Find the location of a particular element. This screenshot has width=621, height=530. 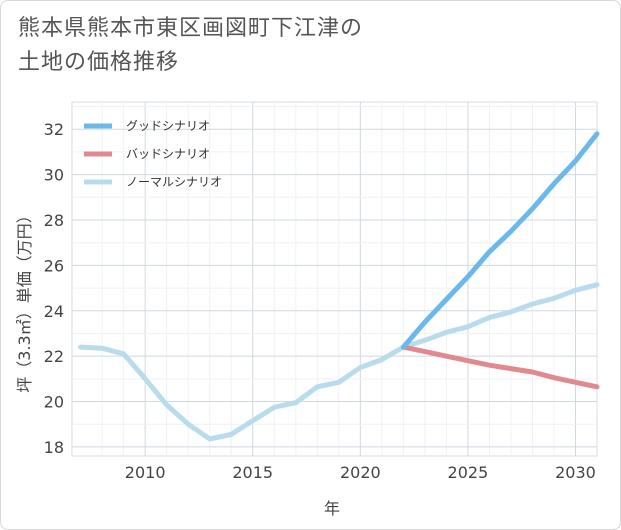

chart-title-line-2: 土地の価格推移 is located at coordinates (99, 62).